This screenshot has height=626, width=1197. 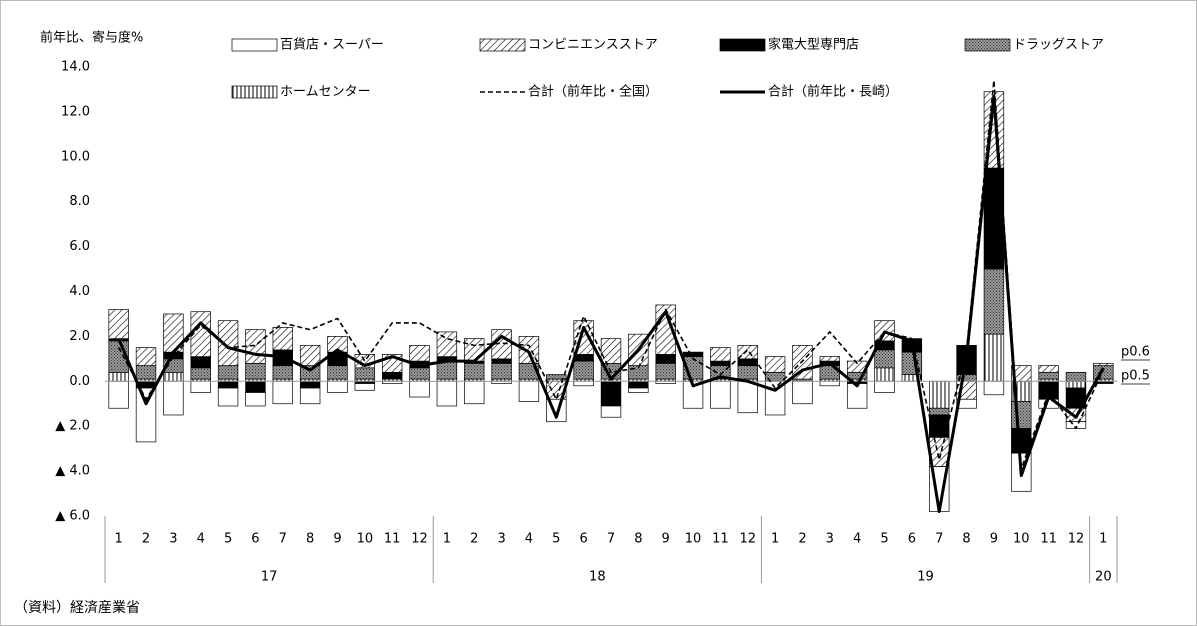 I want to click on year-label: 20, so click(x=1103, y=577).